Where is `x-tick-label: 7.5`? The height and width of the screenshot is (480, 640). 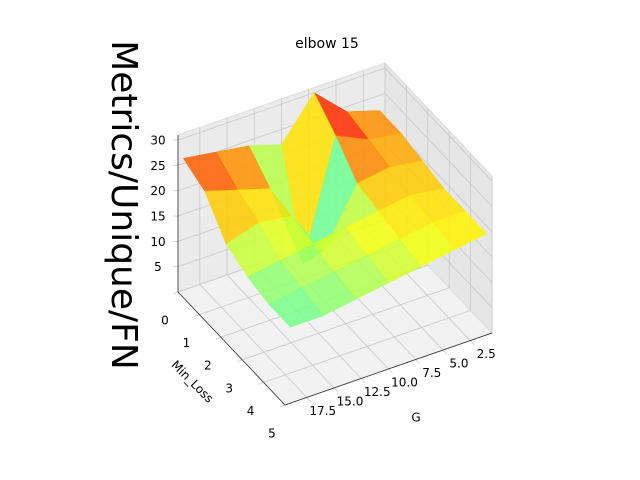 x-tick-label: 7.5 is located at coordinates (431, 373).